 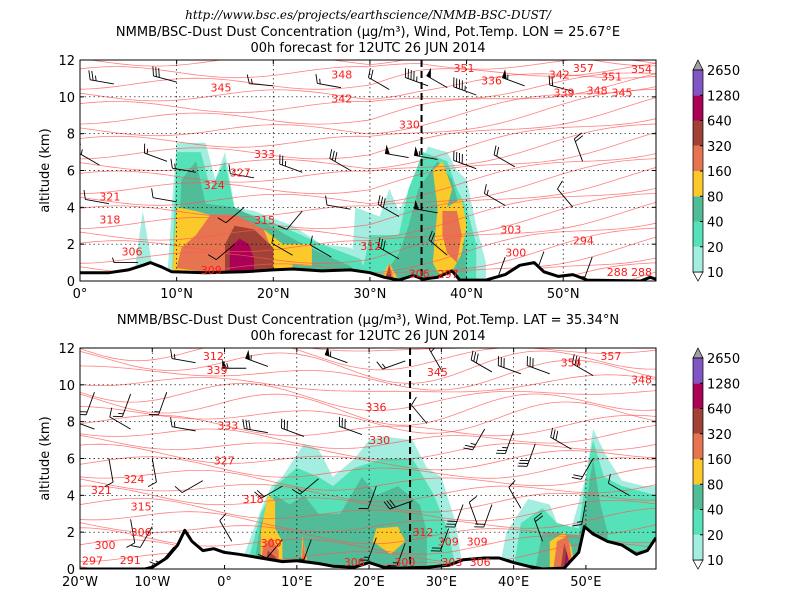 What do you see at coordinates (448, 274) in the screenshot?
I see `theta-label: 297` at bounding box center [448, 274].